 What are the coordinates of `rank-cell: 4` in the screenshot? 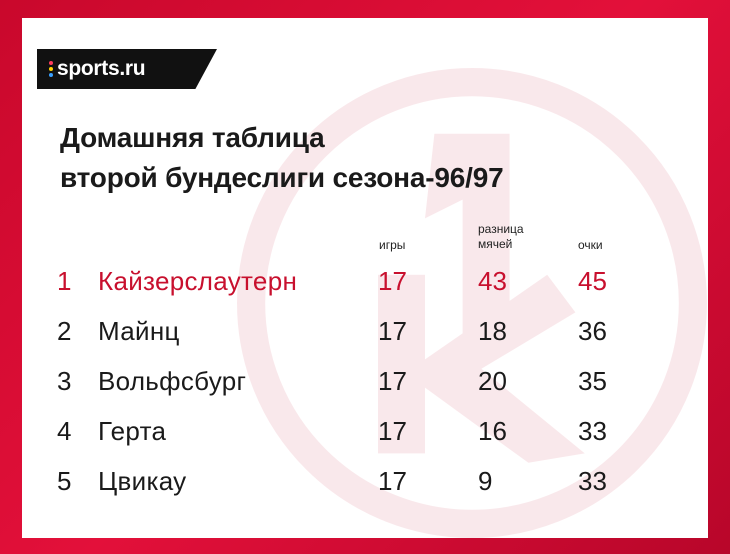 It's located at (64, 431).